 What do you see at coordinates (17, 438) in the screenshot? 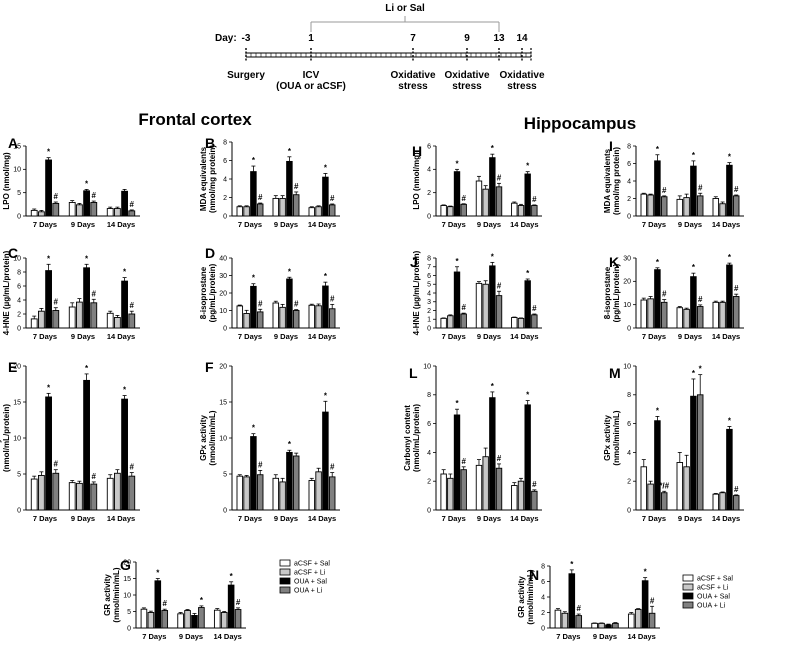
I see `y-tick-label: 10` at bounding box center [17, 438].